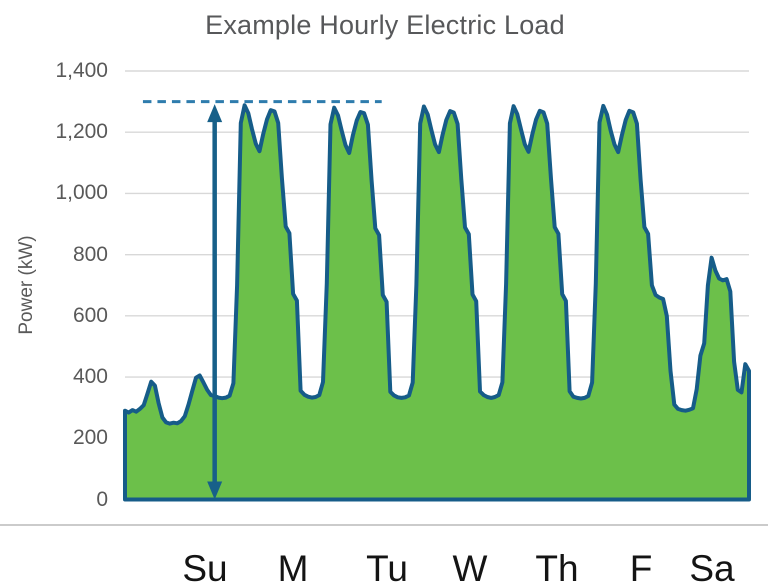 The image size is (768, 588). What do you see at coordinates (90, 315) in the screenshot?
I see `y-tick-label: 600` at bounding box center [90, 315].